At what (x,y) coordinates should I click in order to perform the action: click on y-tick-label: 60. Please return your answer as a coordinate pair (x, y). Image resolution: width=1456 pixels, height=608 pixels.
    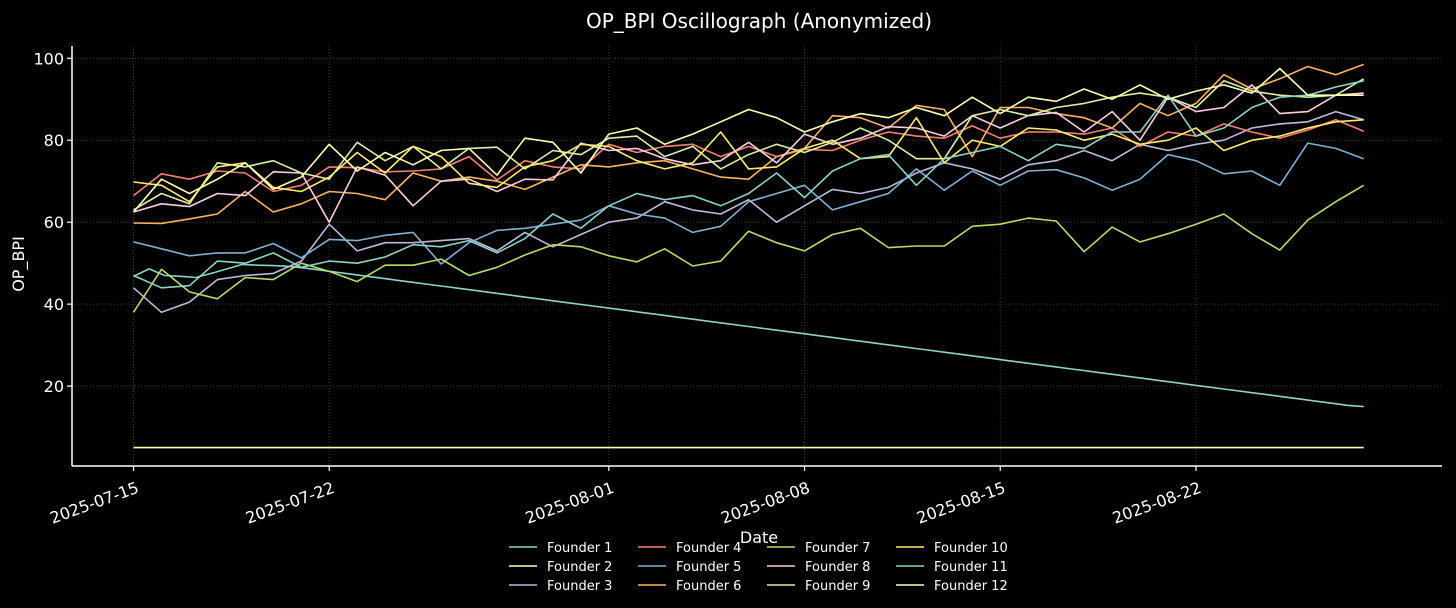
    Looking at the image, I should click on (54, 222).